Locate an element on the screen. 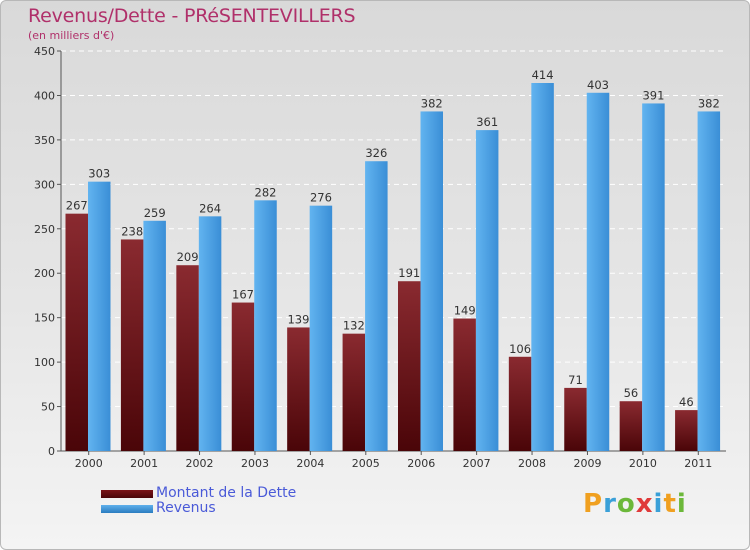 Image resolution: width=750 pixels, height=550 pixels. x-tick-label: 2010 is located at coordinates (643, 463).